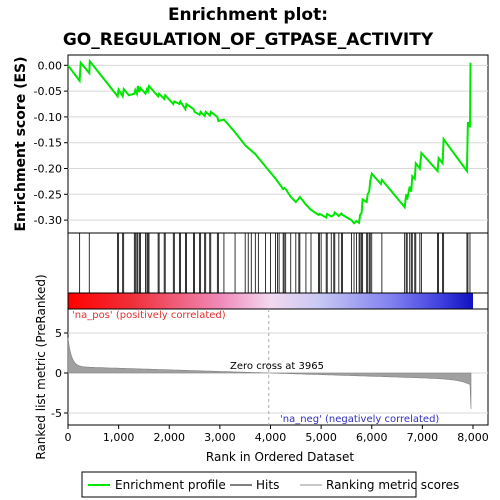 This screenshot has height=500, width=500. Describe the element at coordinates (48, 117) in the screenshot. I see `es-tick-label: -0.10` at that location.